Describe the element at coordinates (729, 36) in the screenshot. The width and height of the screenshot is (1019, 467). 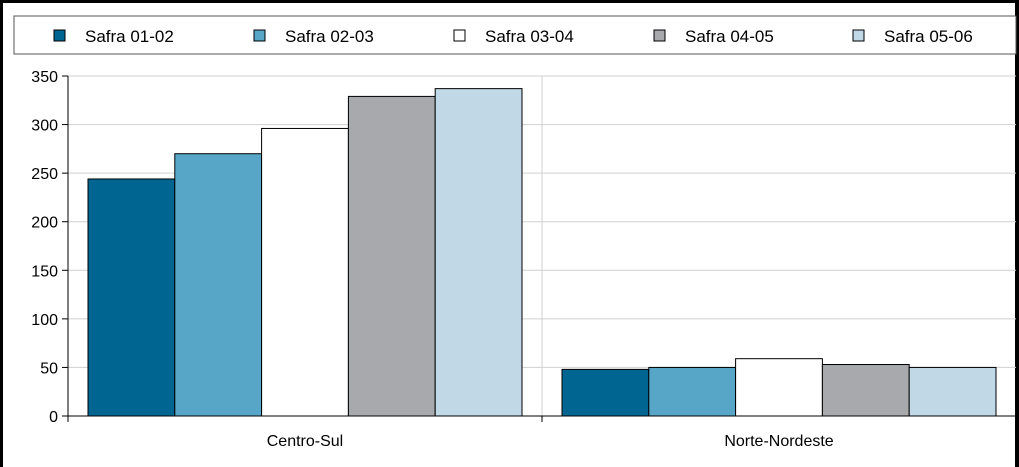
I see `legend-label: Safra 04-05` at that location.